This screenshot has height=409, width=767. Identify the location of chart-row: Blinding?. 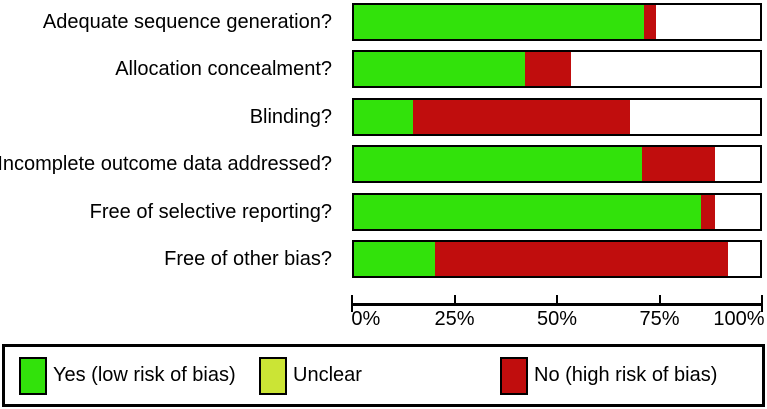
(383, 121).